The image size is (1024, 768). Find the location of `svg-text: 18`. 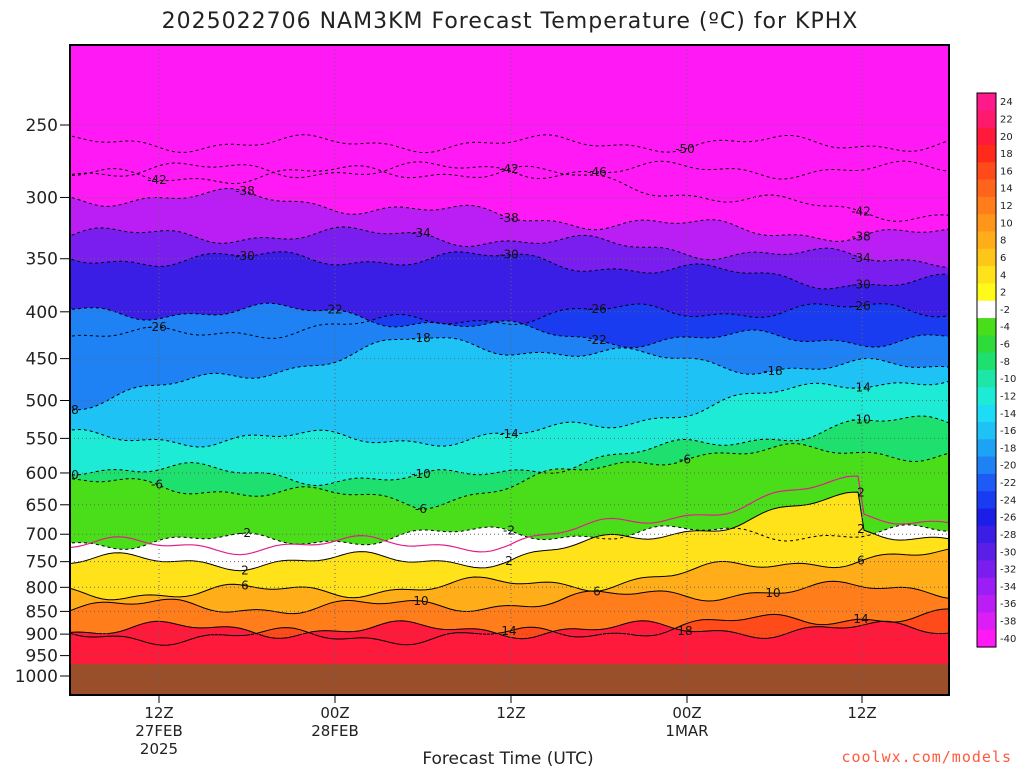

svg-text: 18 is located at coordinates (684, 631).